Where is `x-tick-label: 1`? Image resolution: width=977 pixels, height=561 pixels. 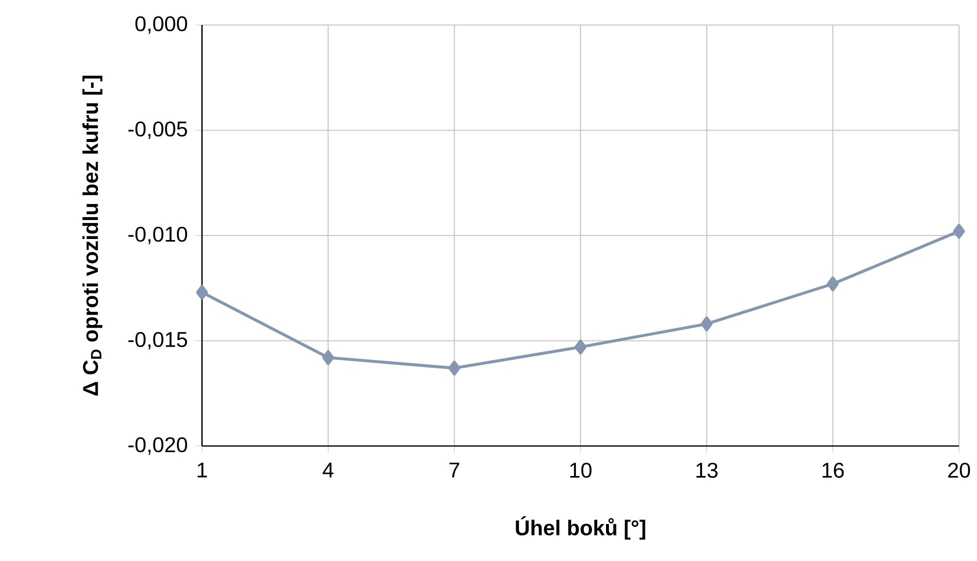 x-tick-label: 1 is located at coordinates (202, 470).